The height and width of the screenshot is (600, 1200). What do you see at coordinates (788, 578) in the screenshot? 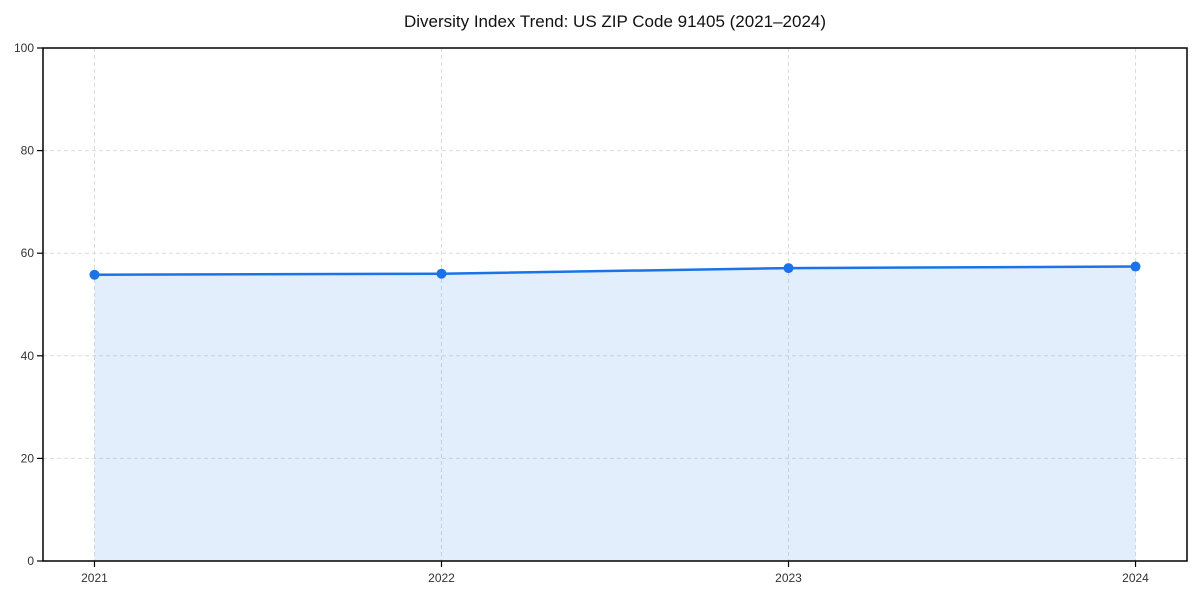
I see `x-tick-label: 2023` at bounding box center [788, 578].